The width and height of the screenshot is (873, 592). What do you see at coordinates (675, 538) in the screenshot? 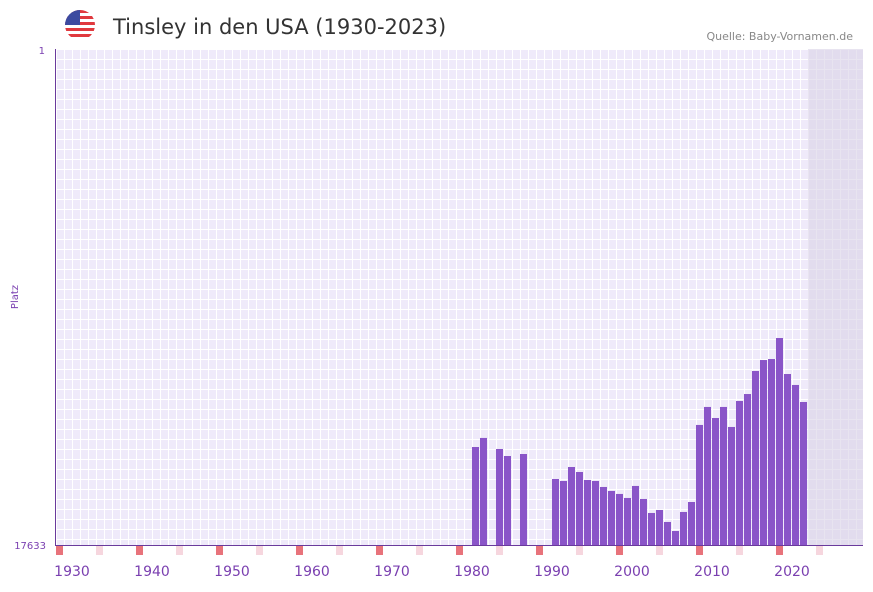
I see `bar-2005` at bounding box center [675, 538].